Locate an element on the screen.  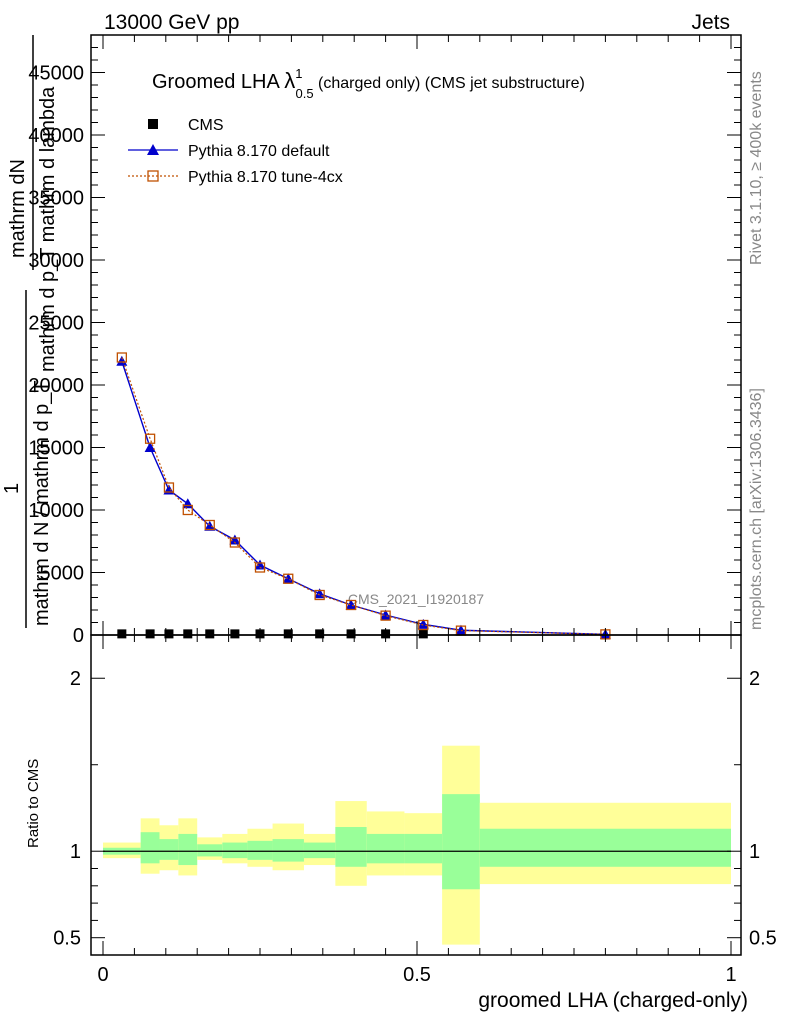
ylabel-numerator: mathrm dN is located at coordinates (18, 208).